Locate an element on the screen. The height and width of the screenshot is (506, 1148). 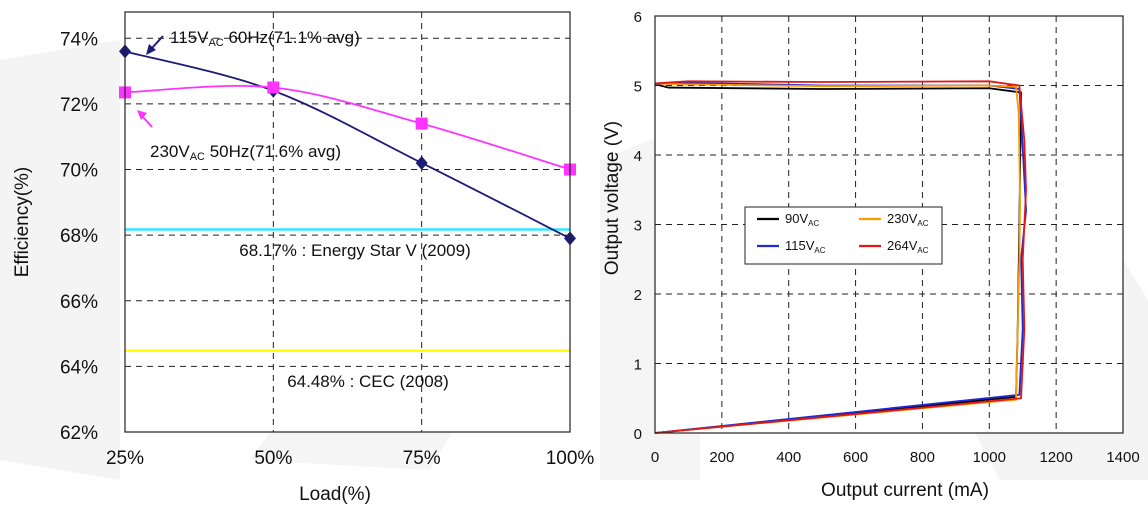
y-tick-label: 4 is located at coordinates (638, 156).